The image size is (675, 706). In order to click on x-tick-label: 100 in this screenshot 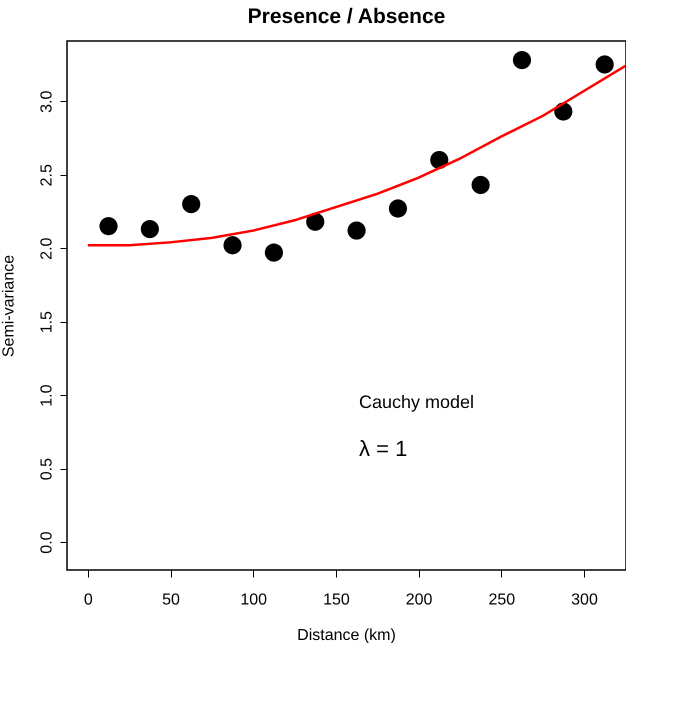, I will do `click(254, 600)`.